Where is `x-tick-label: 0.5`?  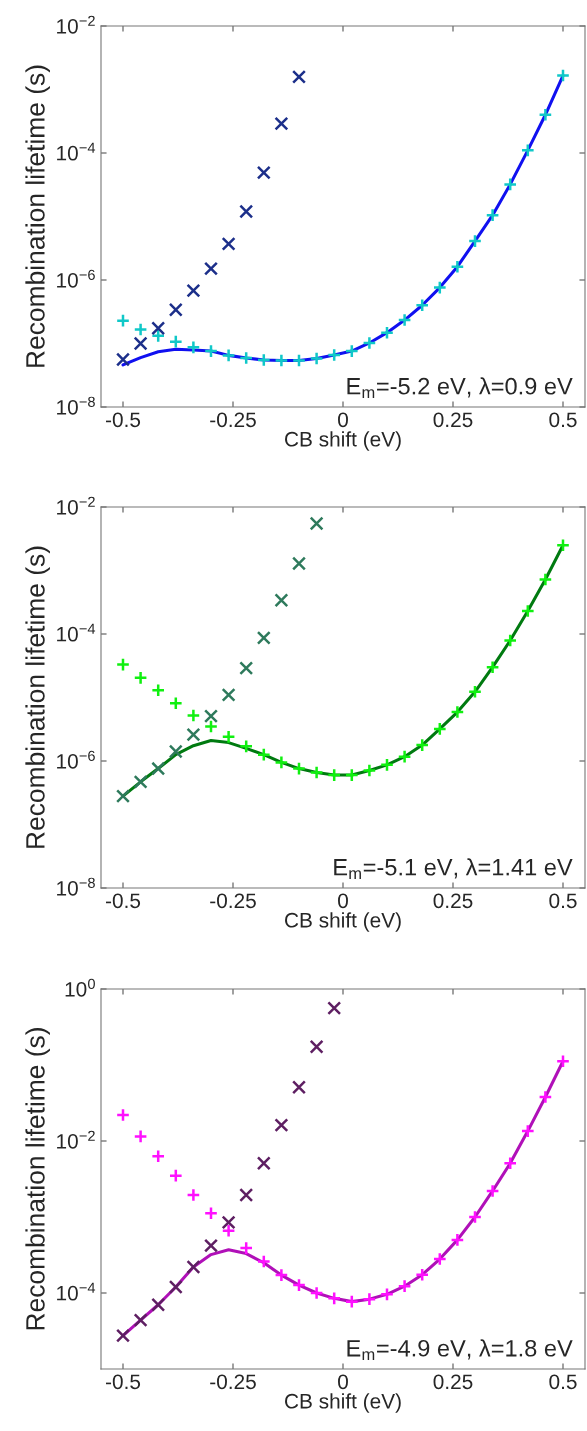
x-tick-label: 0.5 is located at coordinates (563, 901).